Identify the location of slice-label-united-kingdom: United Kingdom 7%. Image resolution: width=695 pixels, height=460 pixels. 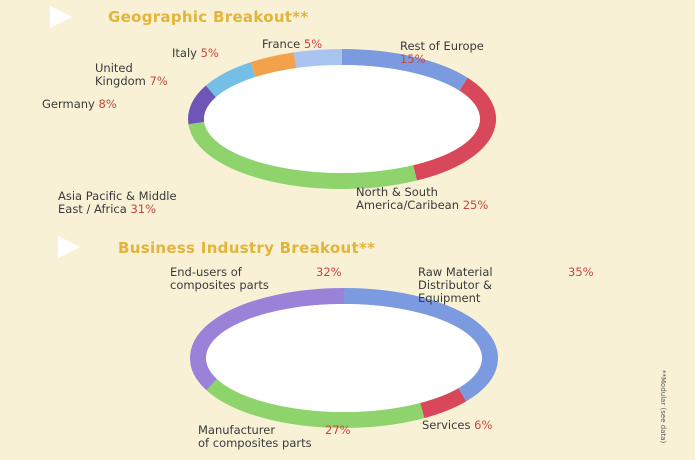
(131, 74).